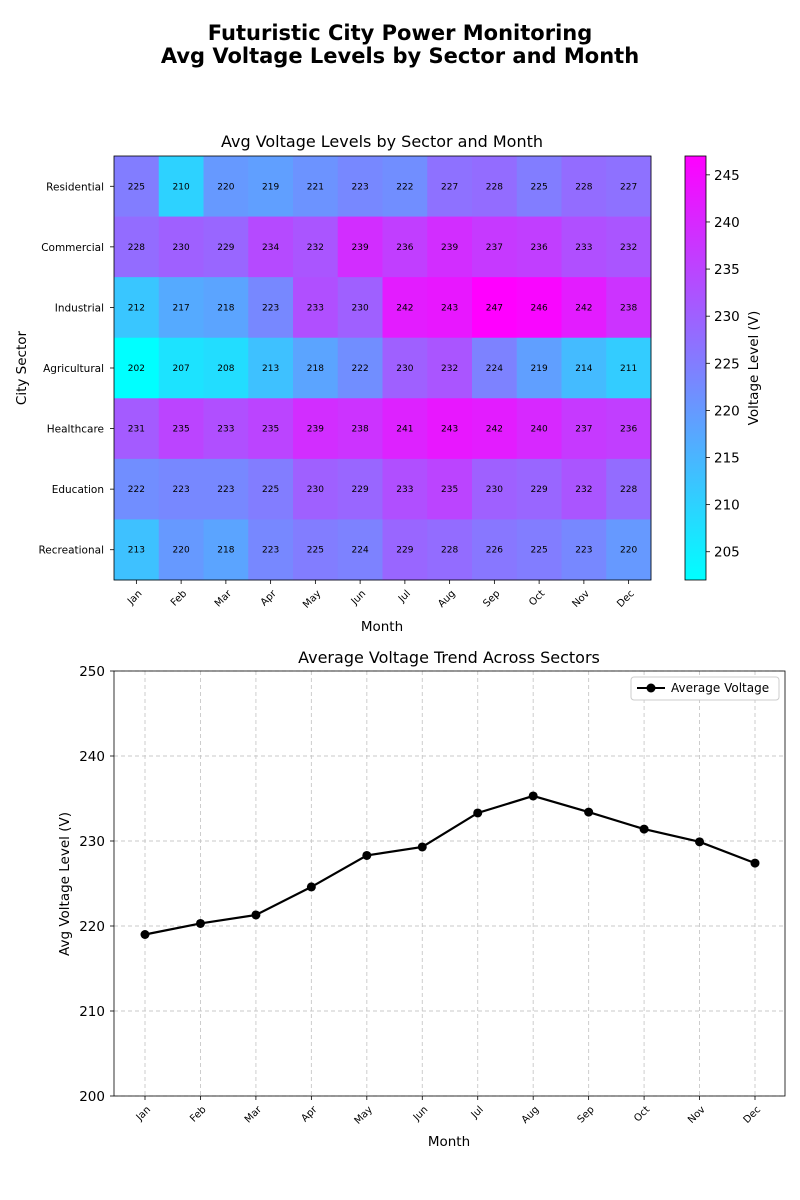  What do you see at coordinates (448, 1111) in the screenshot?
I see `line-chart-x-ticks: Jan Feb Mar Apr May Jun Jul Aug Sep Oct Nov Dec` at bounding box center [448, 1111].